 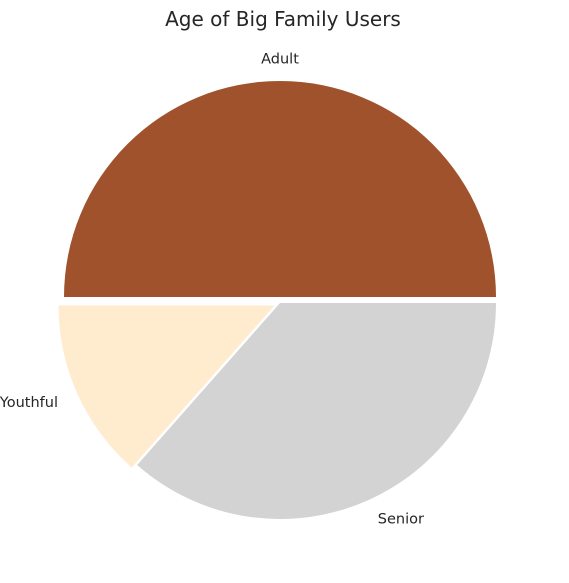 I want to click on pie-slice-youthful, so click(x=166, y=386).